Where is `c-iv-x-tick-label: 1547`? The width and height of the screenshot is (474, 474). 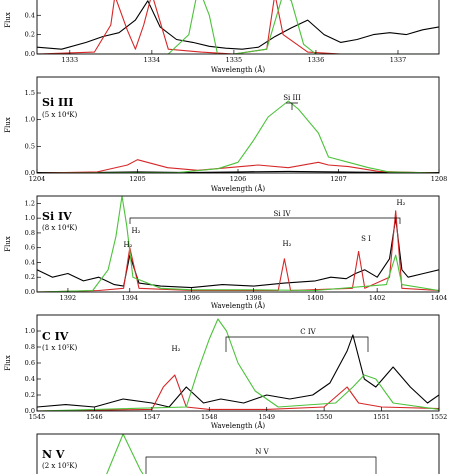
c-iv-x-tick-label: 1547 is located at coordinates (152, 417).